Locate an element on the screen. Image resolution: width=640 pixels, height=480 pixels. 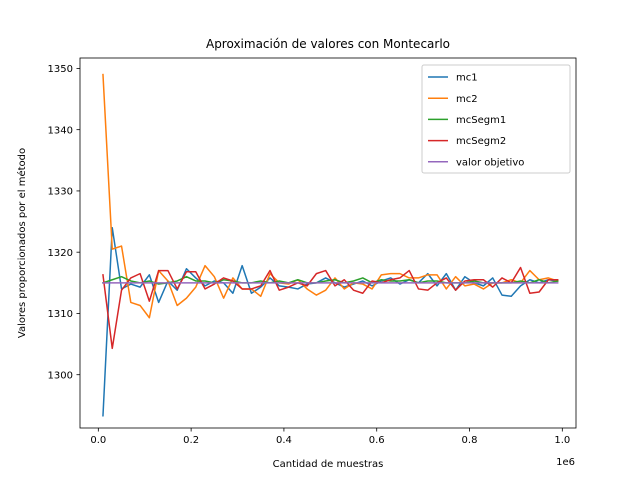
y-axis-title: Valores proporcionados por el método is located at coordinates (22, 243).